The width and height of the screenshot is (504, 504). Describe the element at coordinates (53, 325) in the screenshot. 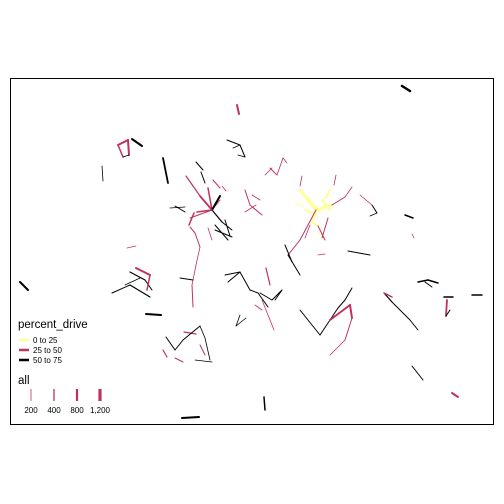

I see `legend-title-percent-drive: percent_drive` at that location.